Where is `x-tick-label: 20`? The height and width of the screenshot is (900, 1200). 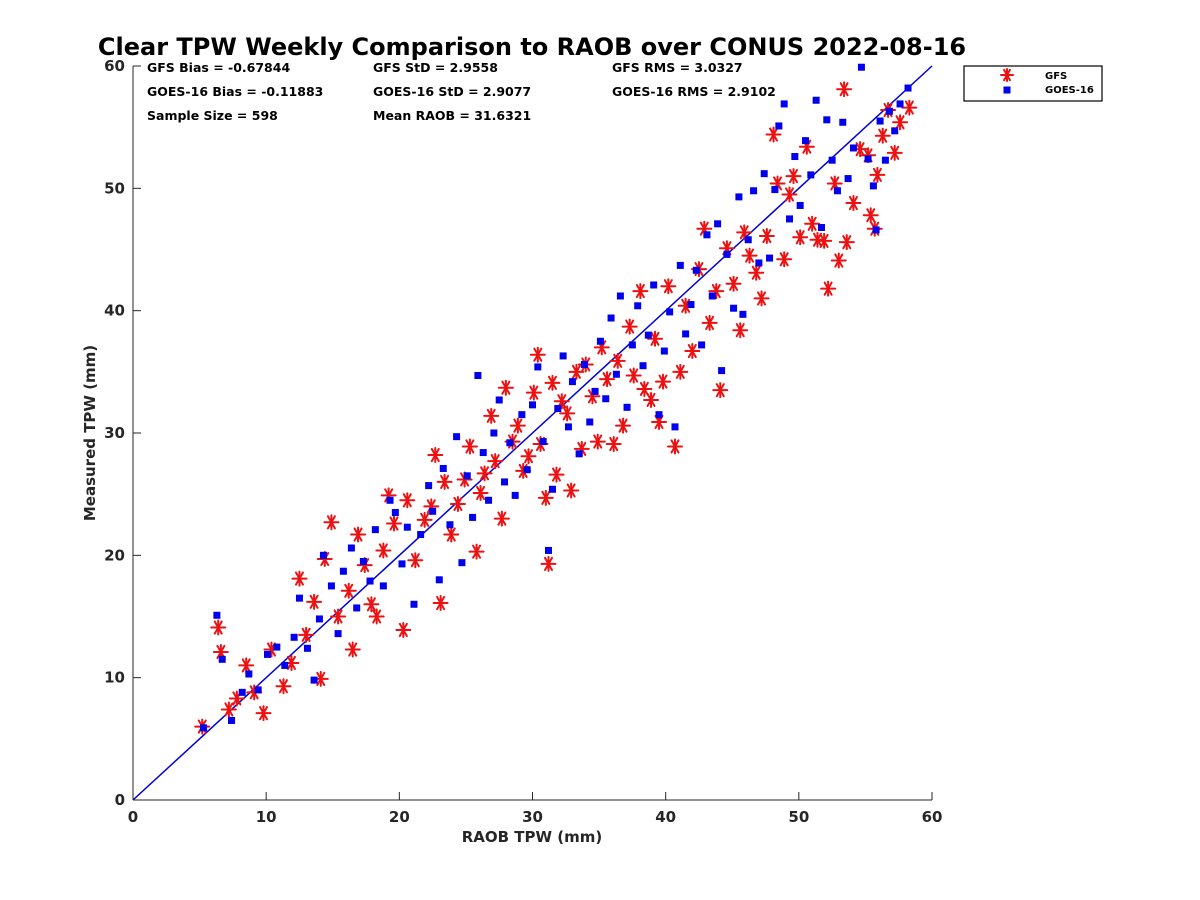 x-tick-label: 20 is located at coordinates (399, 817).